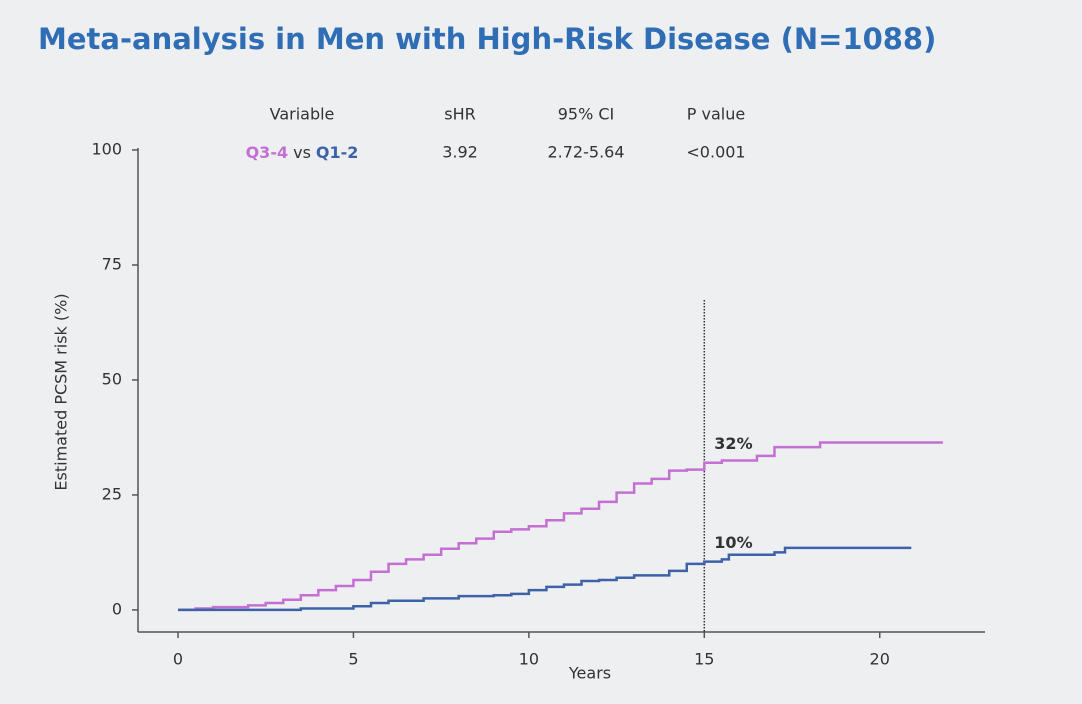  What do you see at coordinates (112, 263) in the screenshot?
I see `y-tick-label: 75` at bounding box center [112, 263].